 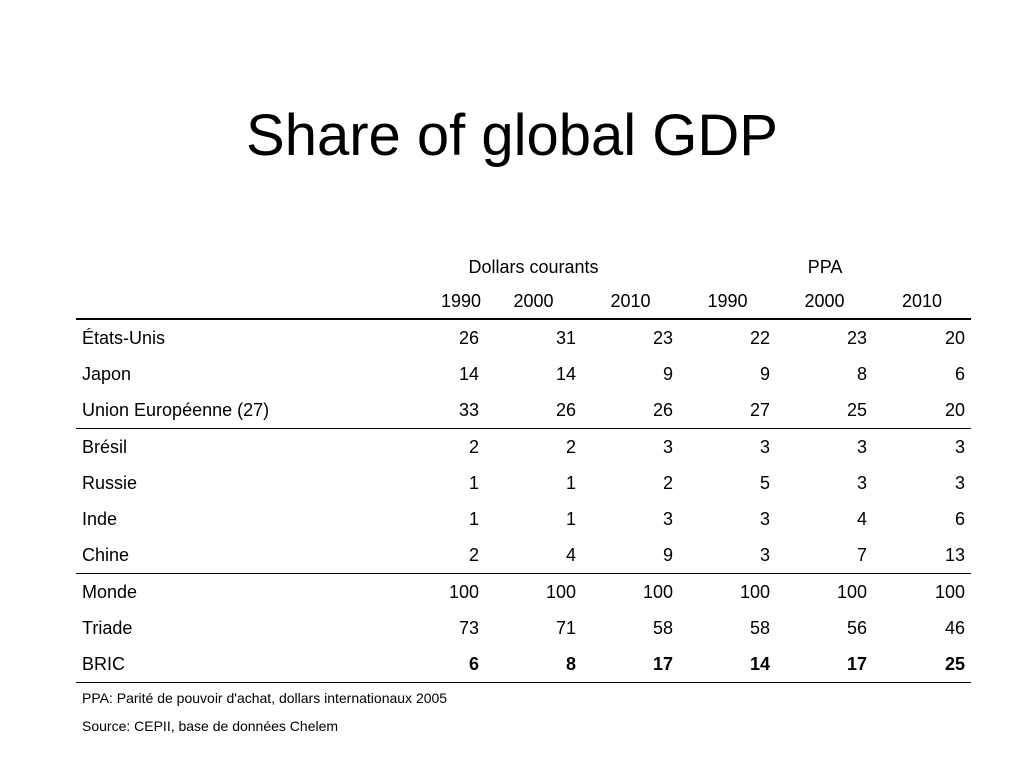 What do you see at coordinates (765, 482) in the screenshot?
I see `value-cell: 5` at bounding box center [765, 482].